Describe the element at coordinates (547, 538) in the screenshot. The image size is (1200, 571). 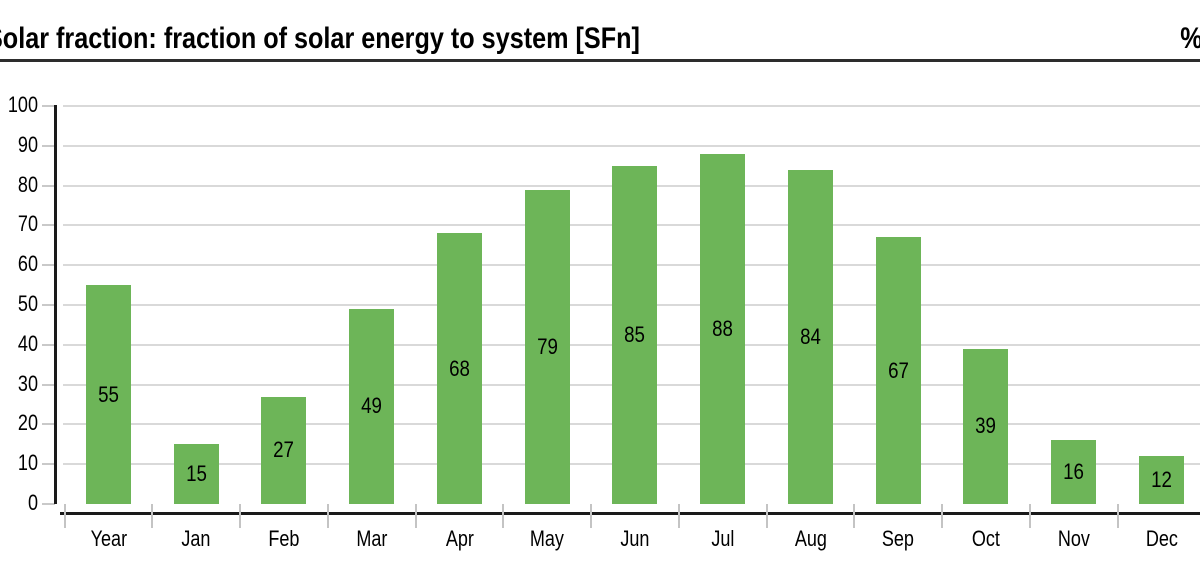
I see `x-category-label: May` at that location.